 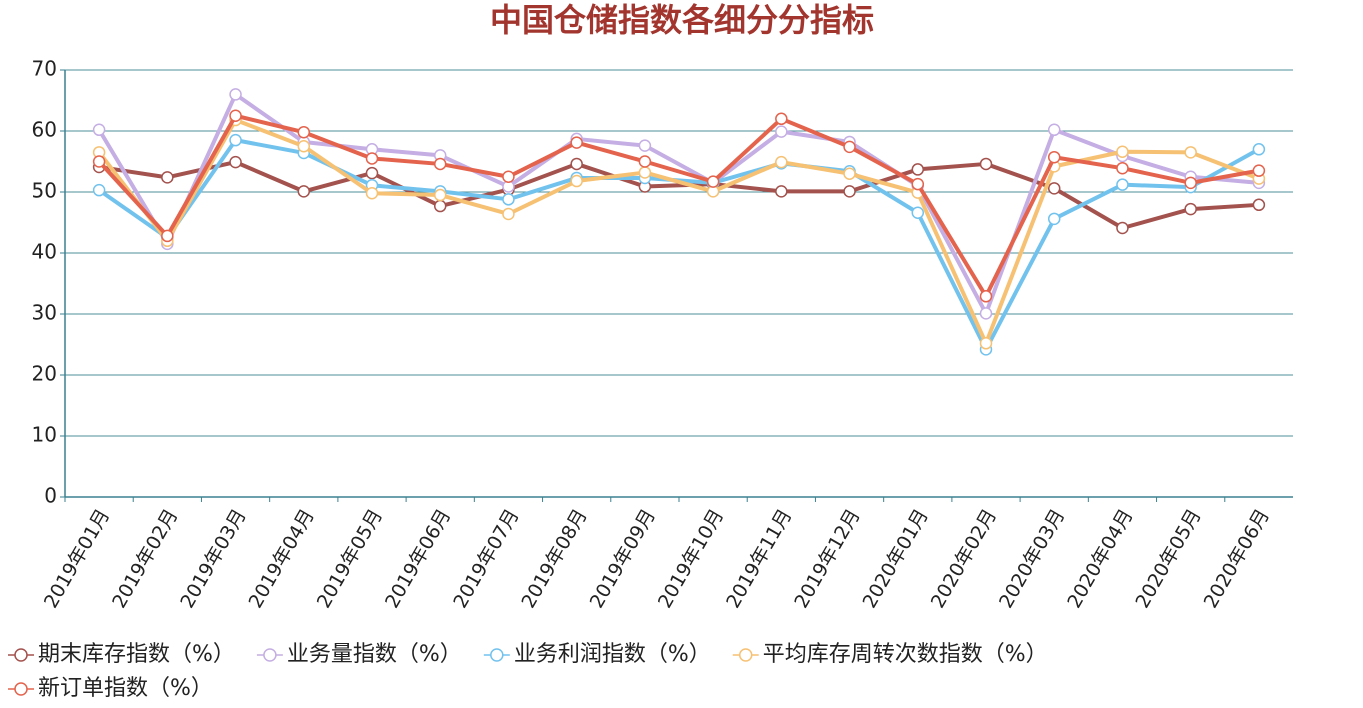 I want to click on legend-label: 平均库存周转次数指数（%）, so click(x=905, y=654).